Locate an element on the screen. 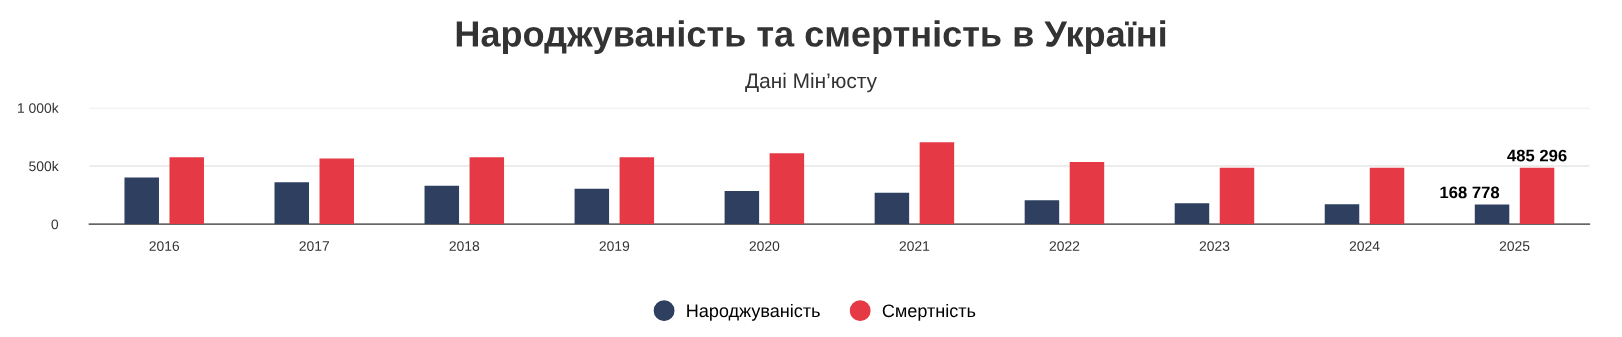 This screenshot has height=337, width=1622. x-tick-label: 2023 is located at coordinates (1214, 246).